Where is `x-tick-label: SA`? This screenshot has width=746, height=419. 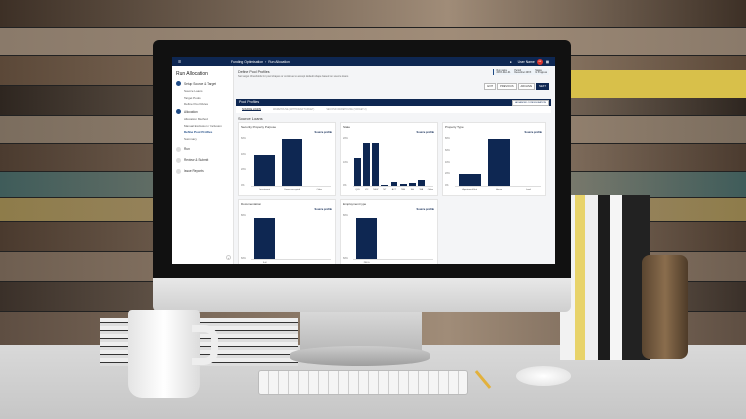 x-tick-label: SA is located at coordinates (412, 190).